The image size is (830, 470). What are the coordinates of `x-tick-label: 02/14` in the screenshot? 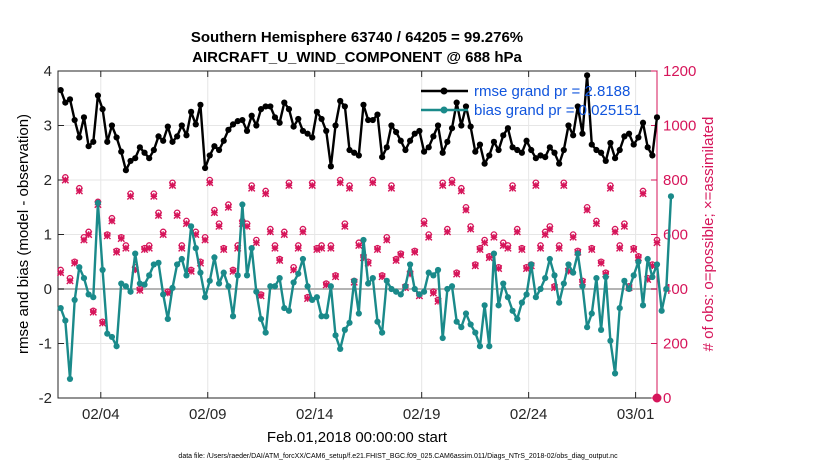 It's located at (315, 414).